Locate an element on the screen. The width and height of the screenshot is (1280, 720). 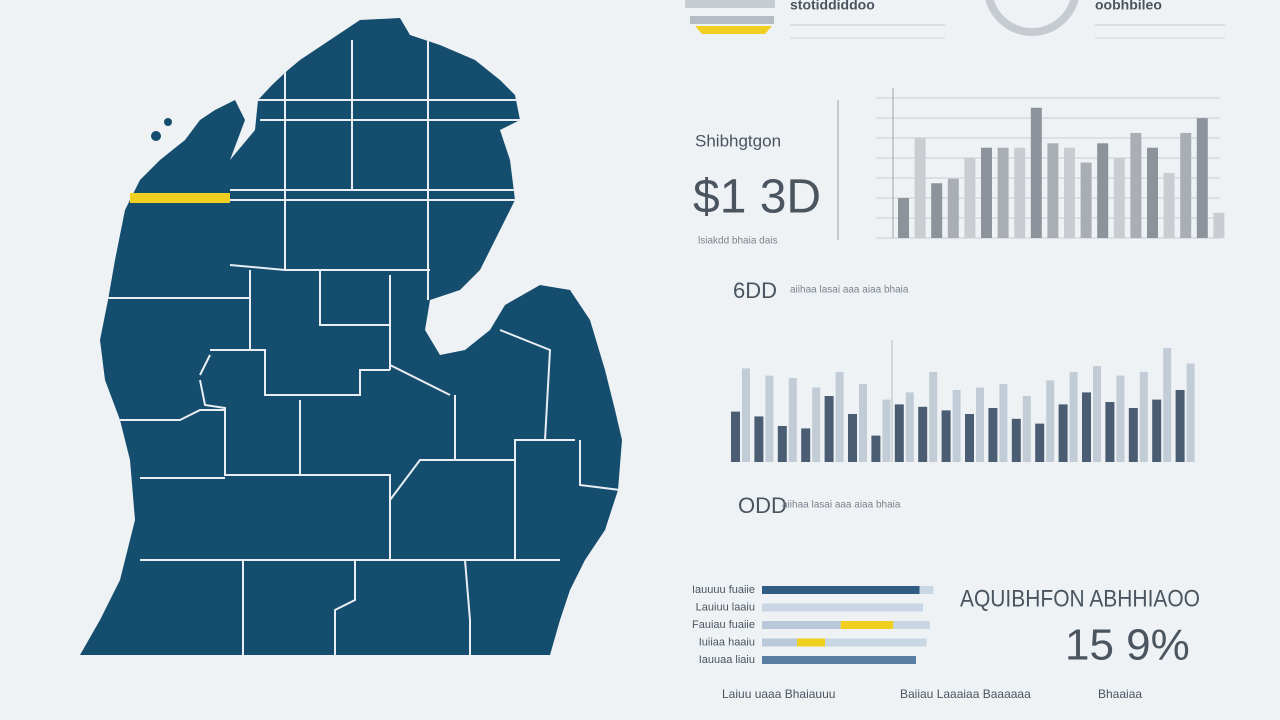
stat-value: $1 3D is located at coordinates (757, 197).